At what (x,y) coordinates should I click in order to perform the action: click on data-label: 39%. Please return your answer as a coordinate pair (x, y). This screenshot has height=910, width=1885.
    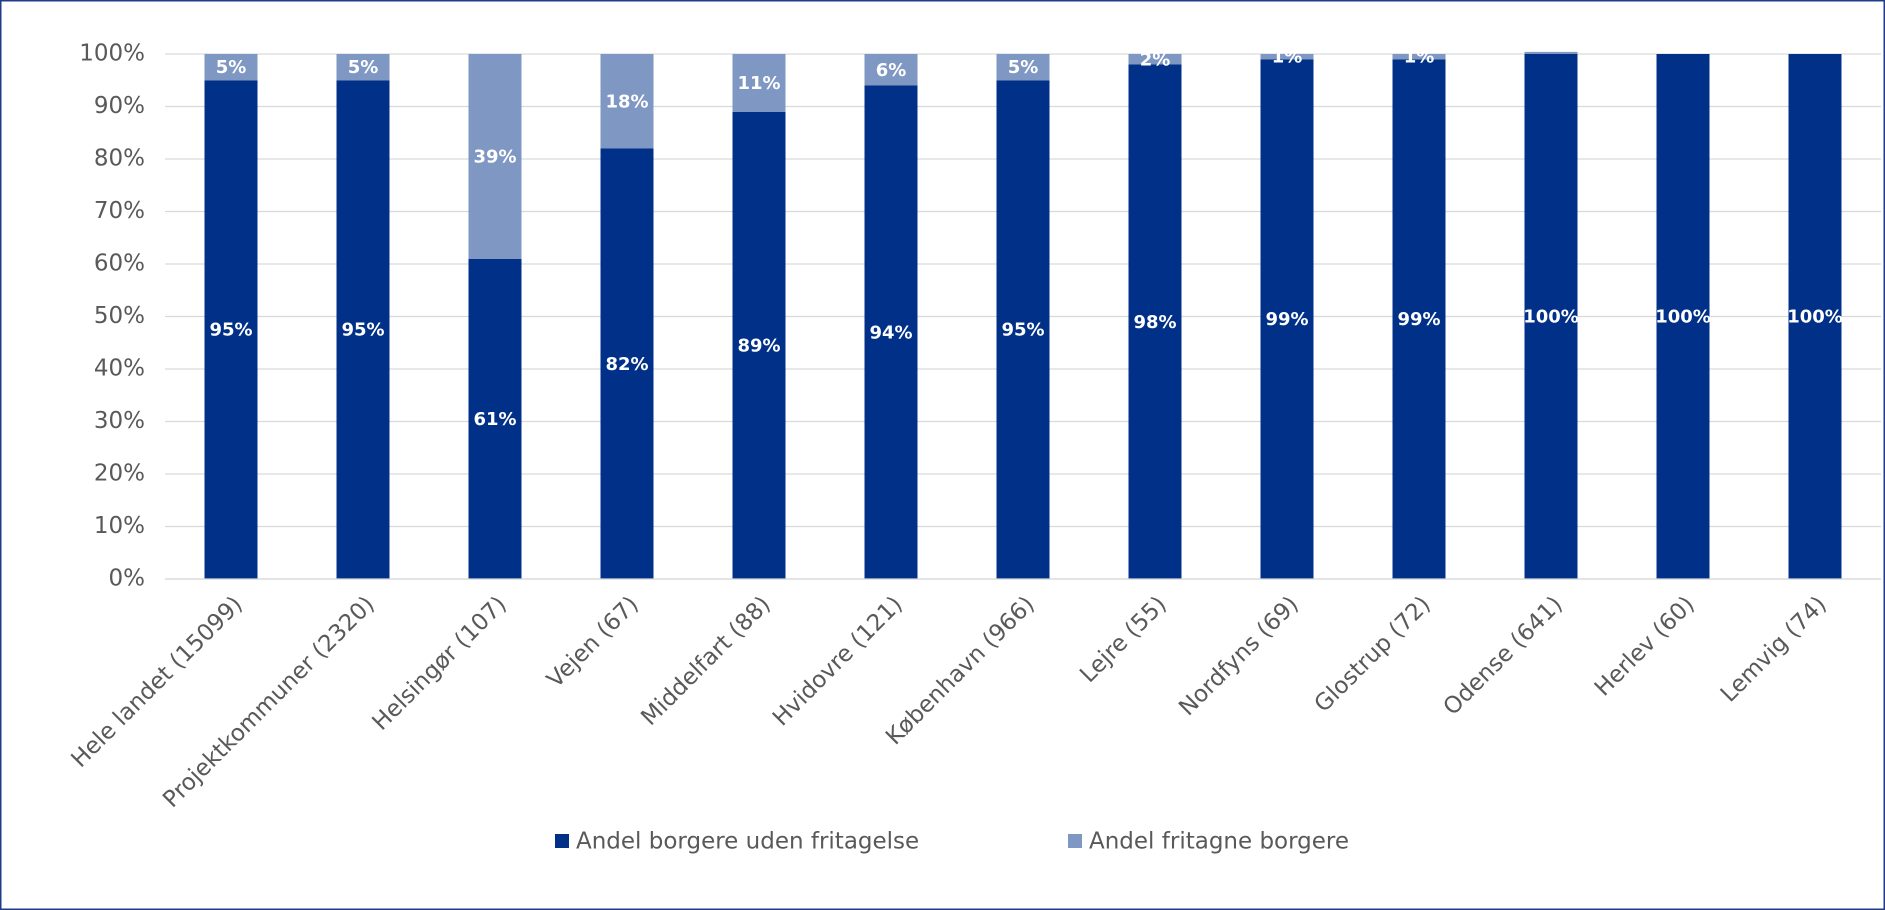
    Looking at the image, I should click on (494, 156).